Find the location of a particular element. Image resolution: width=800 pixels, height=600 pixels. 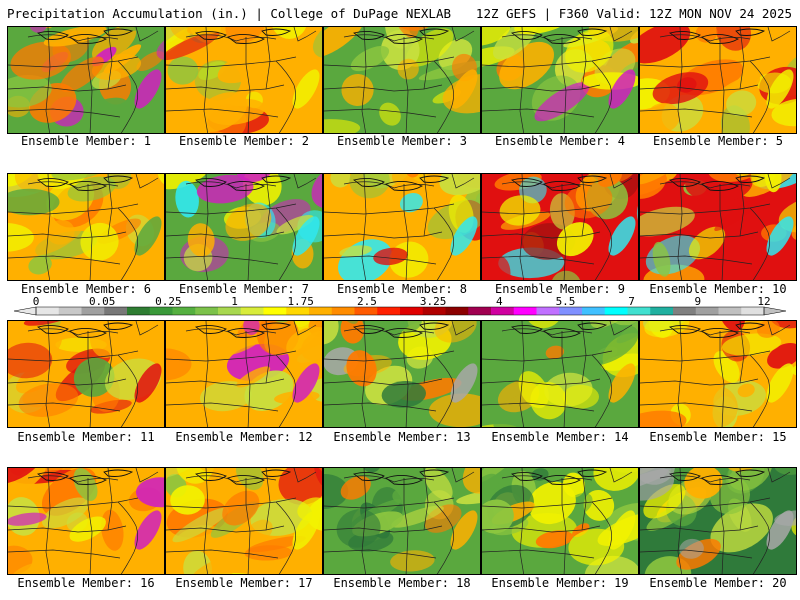

ensemble-member-label: Ensemble Member: 8 is located at coordinates (402, 289).